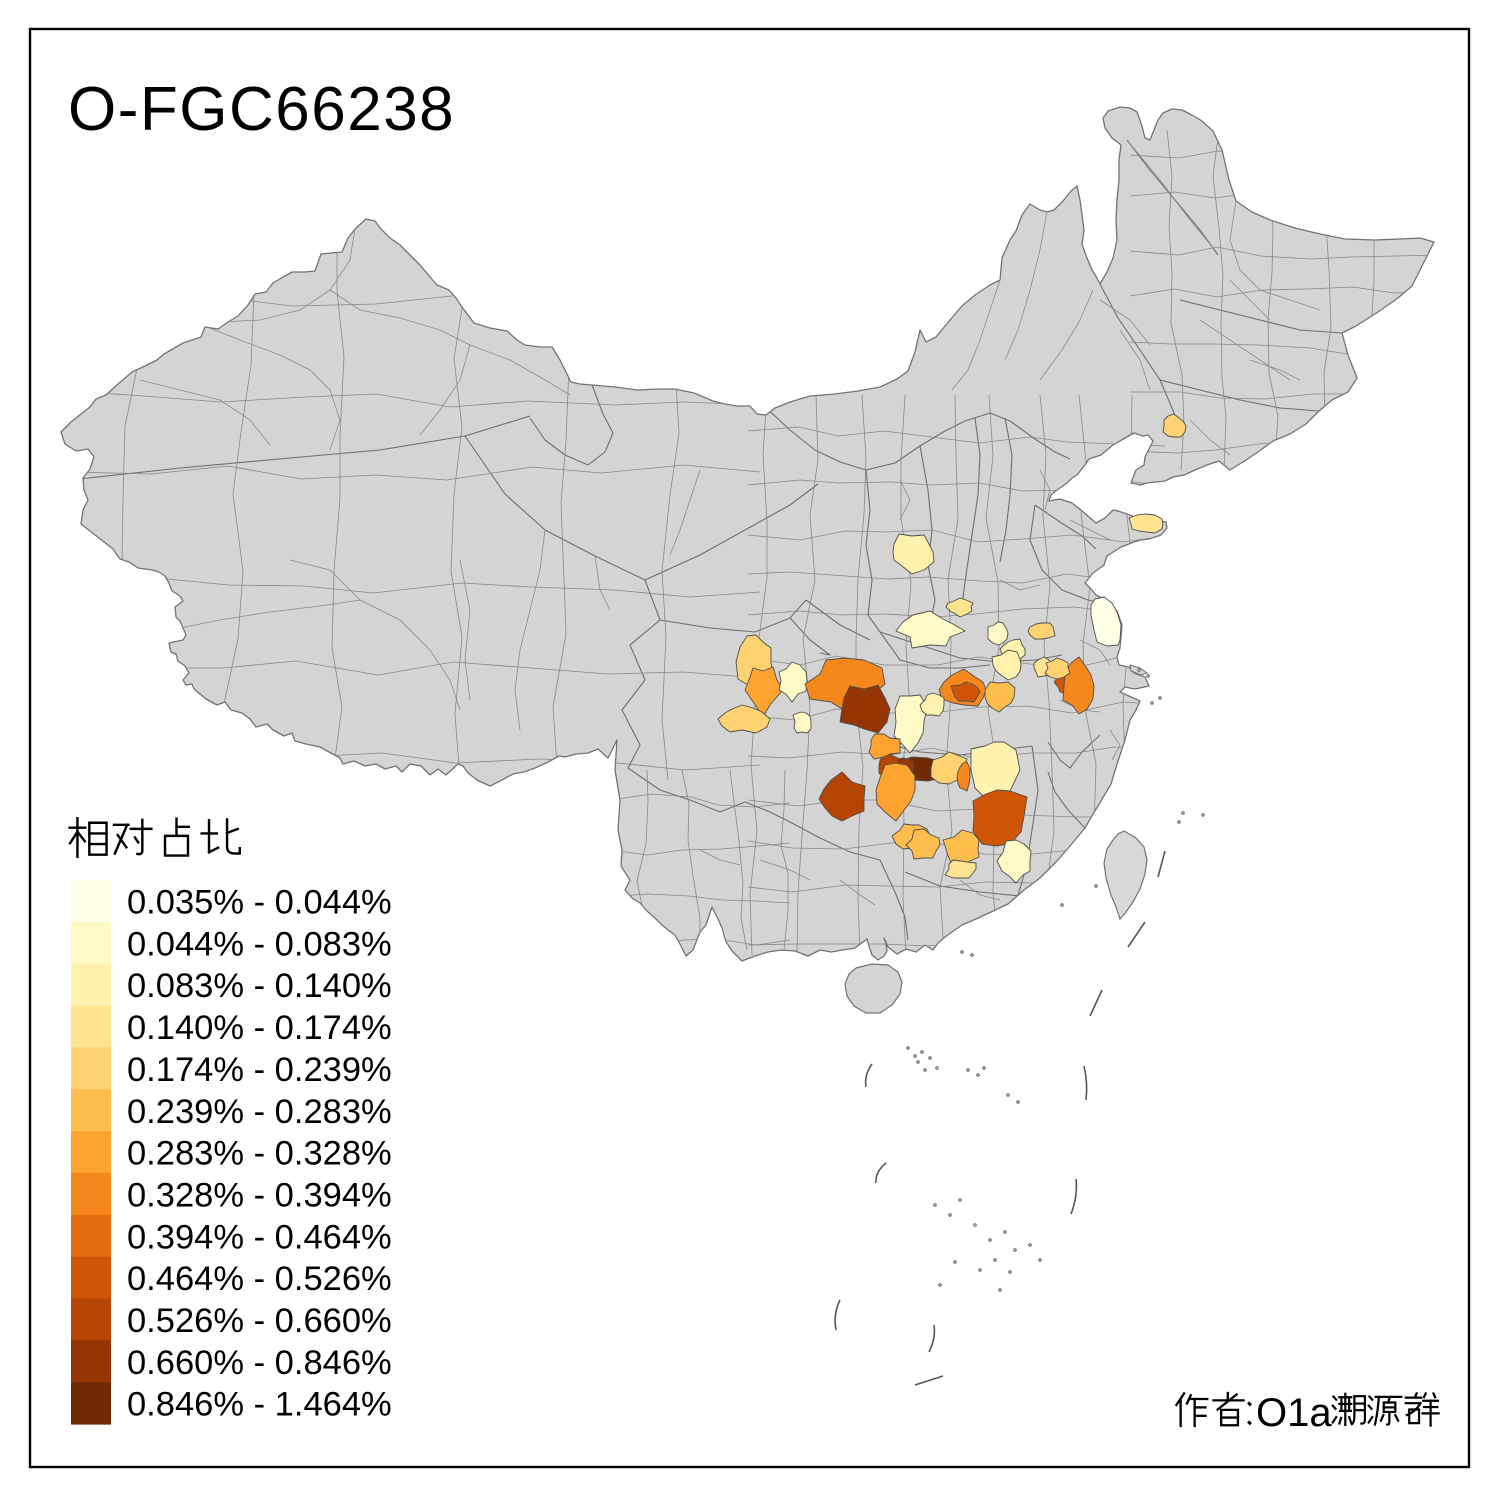  Describe the element at coordinates (259, 1112) in the screenshot. I see `svg-text: 0.239% - 0.283%` at that location.